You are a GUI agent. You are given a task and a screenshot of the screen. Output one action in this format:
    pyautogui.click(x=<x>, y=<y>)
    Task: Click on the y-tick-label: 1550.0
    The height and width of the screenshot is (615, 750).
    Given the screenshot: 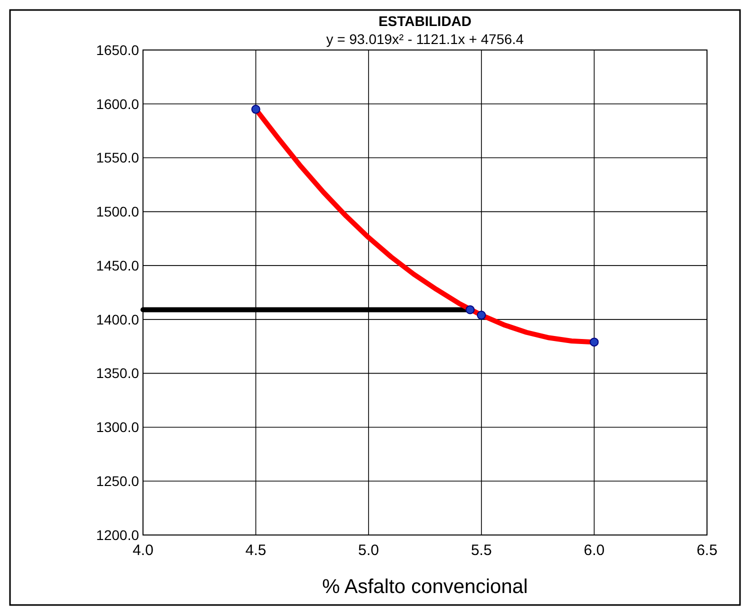 What is the action you would take?
    pyautogui.click(x=118, y=158)
    